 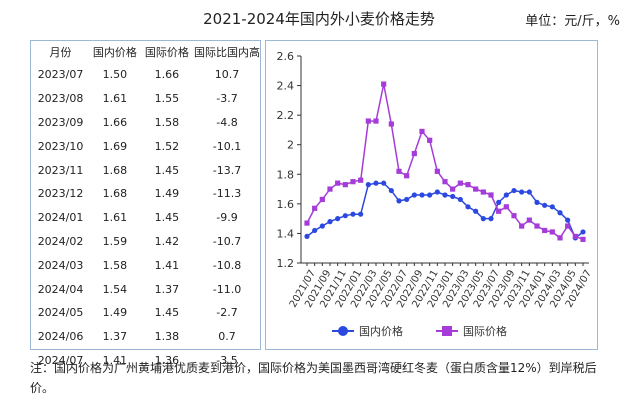 What do you see at coordinates (167, 360) in the screenshot?
I see `cell-international-price: 1.36` at bounding box center [167, 360].